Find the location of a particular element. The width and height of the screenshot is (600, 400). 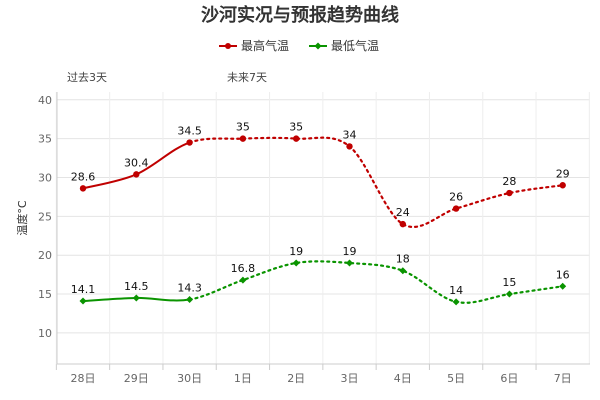

y-tick-label: 20 is located at coordinates (45, 255).